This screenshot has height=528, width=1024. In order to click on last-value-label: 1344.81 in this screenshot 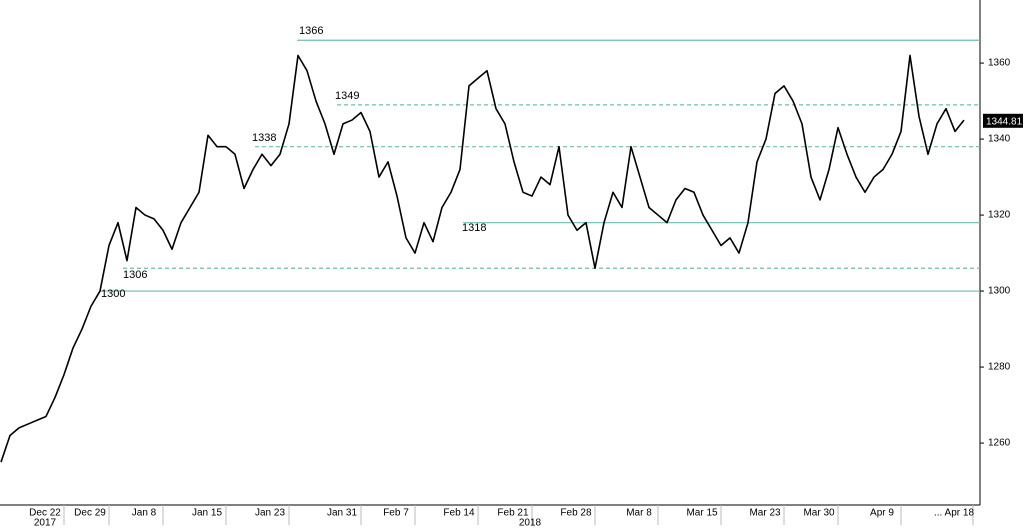, I will do `click(1004, 121)`.